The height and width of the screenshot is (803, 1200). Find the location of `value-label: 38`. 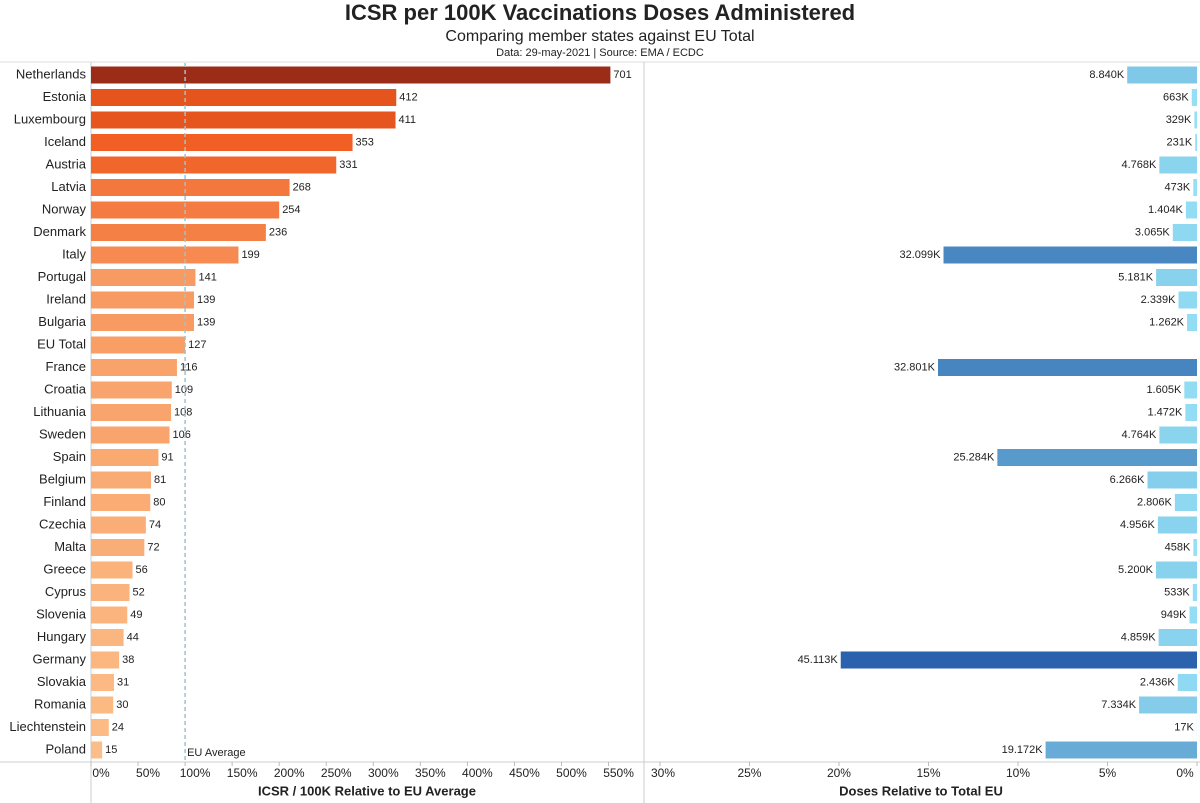

value-label: 38 is located at coordinates (128, 660).